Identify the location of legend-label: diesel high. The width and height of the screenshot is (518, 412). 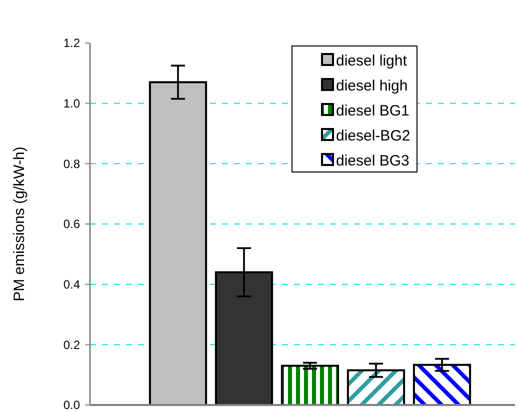
(372, 85).